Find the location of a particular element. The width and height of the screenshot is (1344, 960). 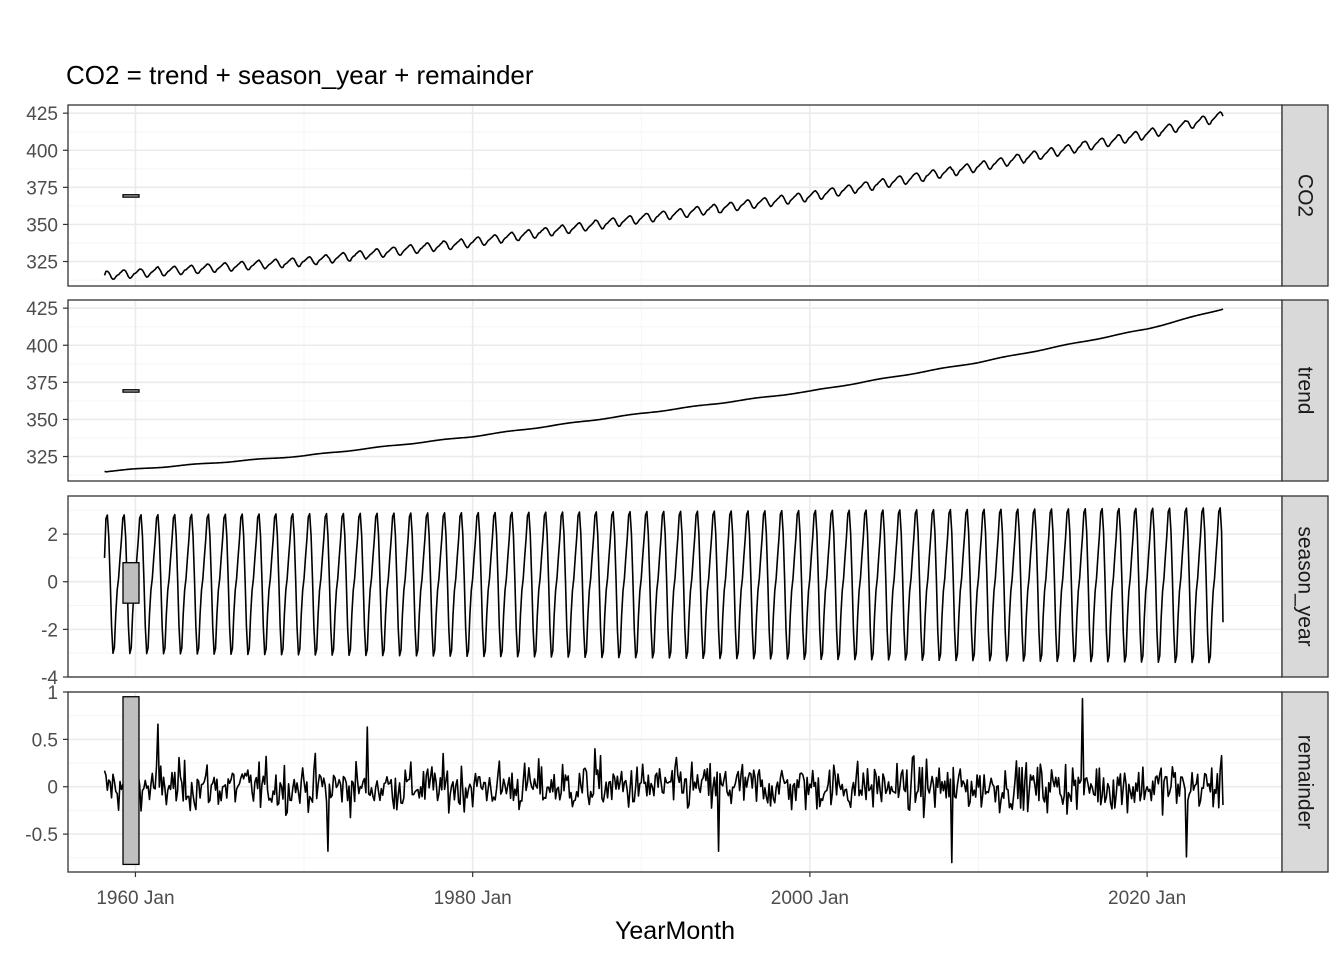

facet-strip-label: remainder is located at coordinates (1305, 782).